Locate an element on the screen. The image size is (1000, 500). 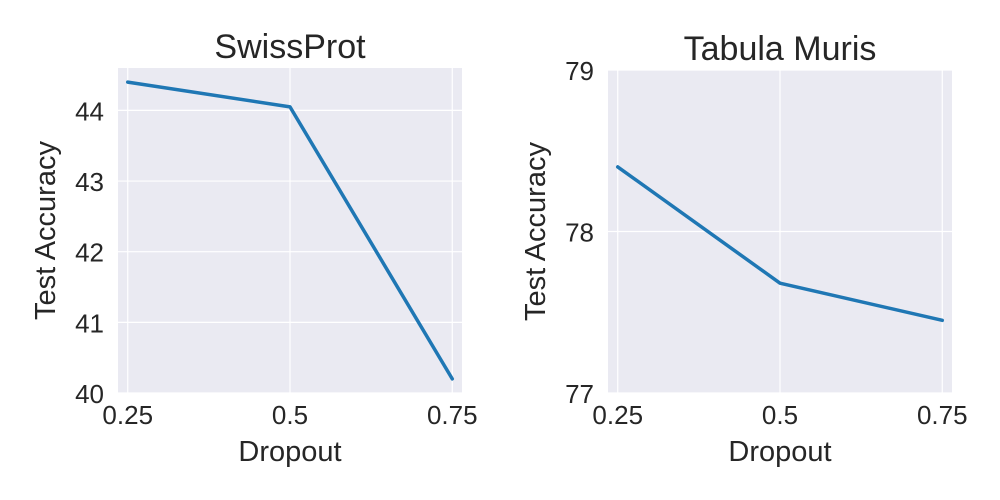
y-tick-label: 41 is located at coordinates (89, 323).